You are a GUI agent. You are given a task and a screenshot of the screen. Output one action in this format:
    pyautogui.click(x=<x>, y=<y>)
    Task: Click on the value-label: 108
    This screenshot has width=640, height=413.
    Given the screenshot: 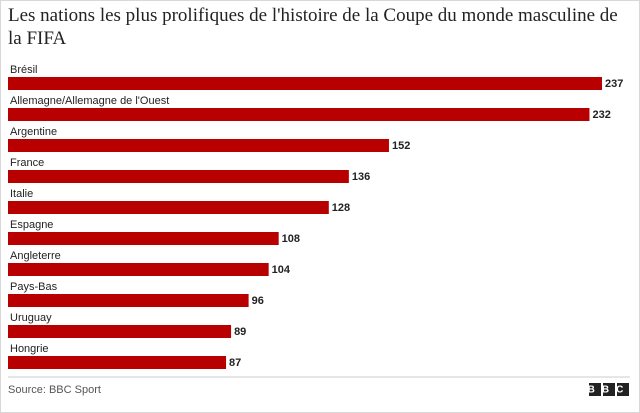 What is the action you would take?
    pyautogui.click(x=291, y=239)
    